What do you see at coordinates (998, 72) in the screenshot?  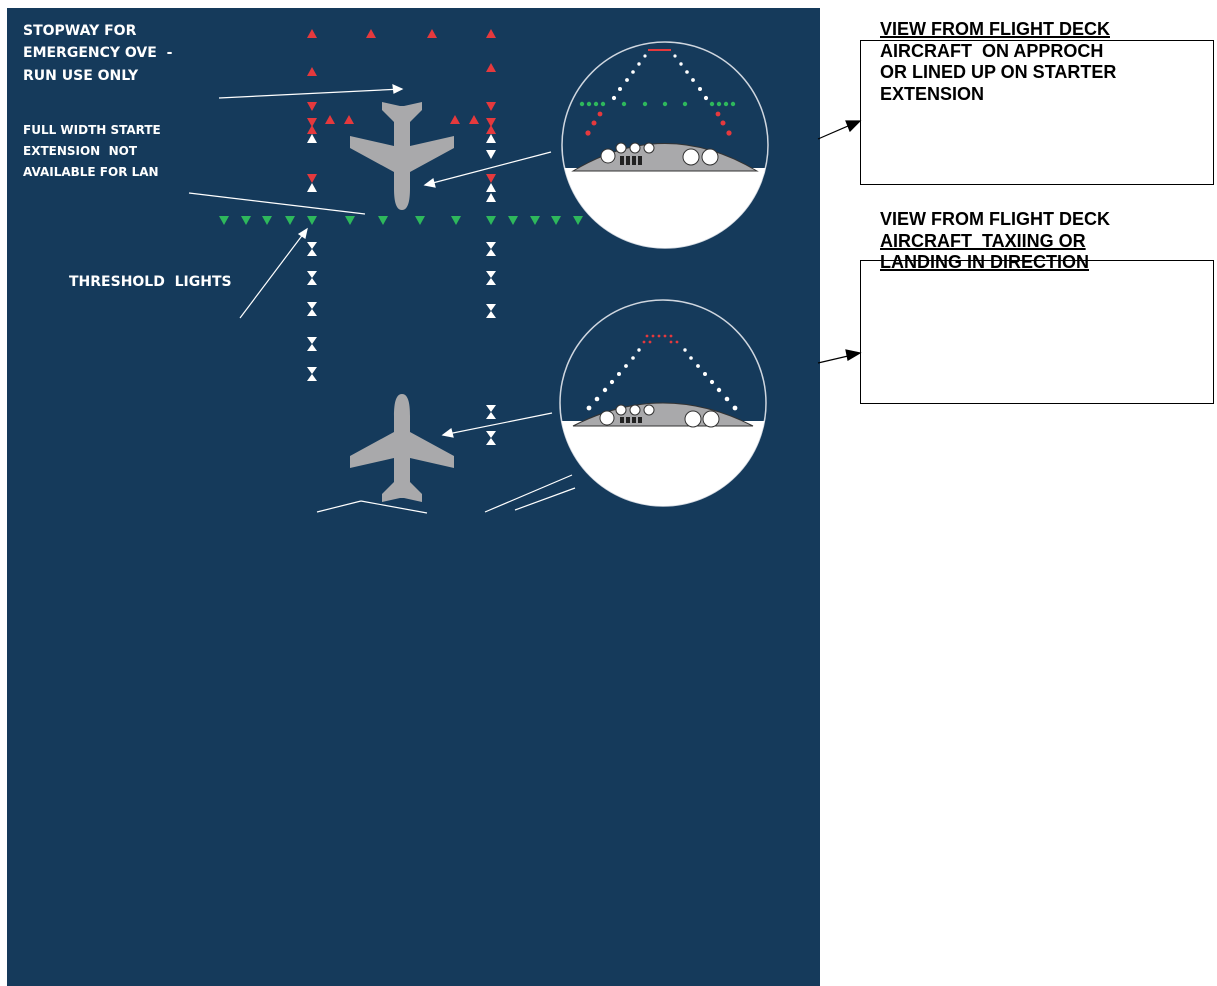 I see `view-title-line: OR LINED UP ON STARTER` at bounding box center [998, 72].